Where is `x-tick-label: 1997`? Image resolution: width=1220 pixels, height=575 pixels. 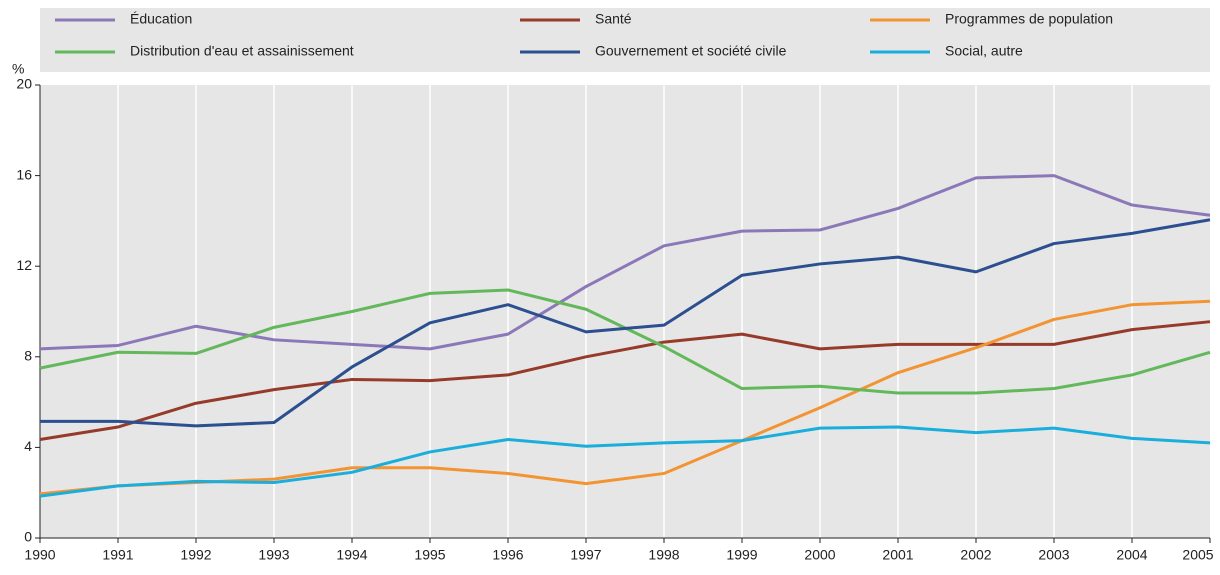 x-tick-label: 1997 is located at coordinates (585, 555).